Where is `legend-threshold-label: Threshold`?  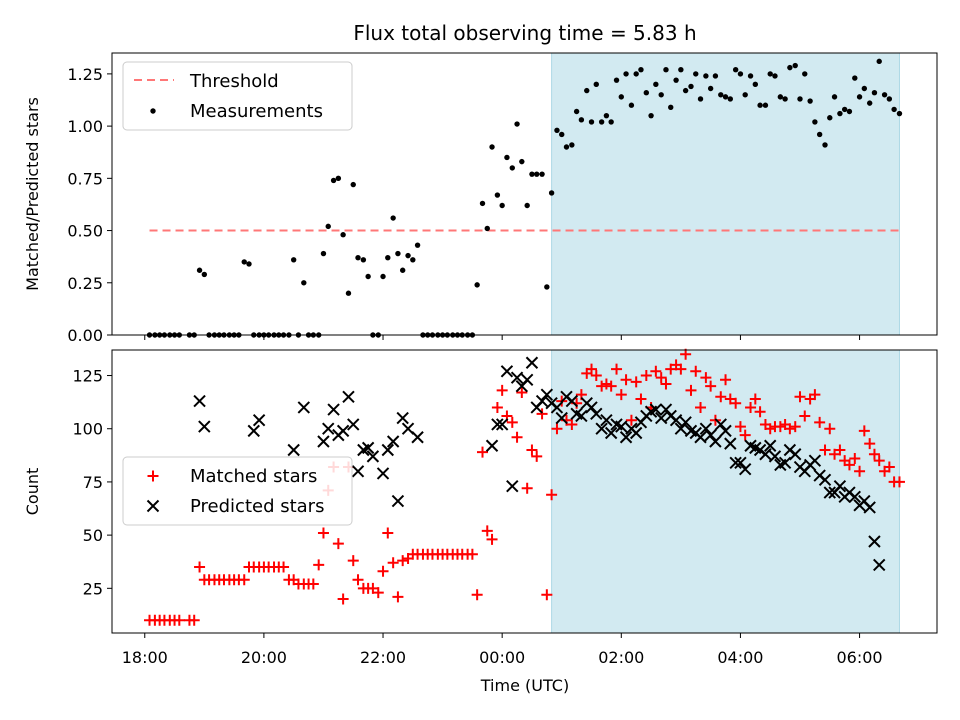
legend-threshold-label: Threshold is located at coordinates (234, 81).